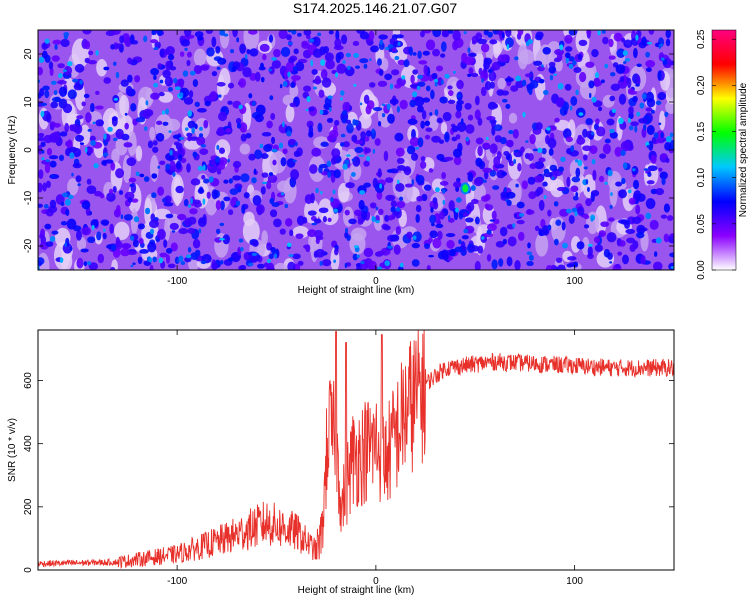  What do you see at coordinates (12, 150) in the screenshot?
I see `heatmap-y-axis-label: Frequency (Hz)` at bounding box center [12, 150].